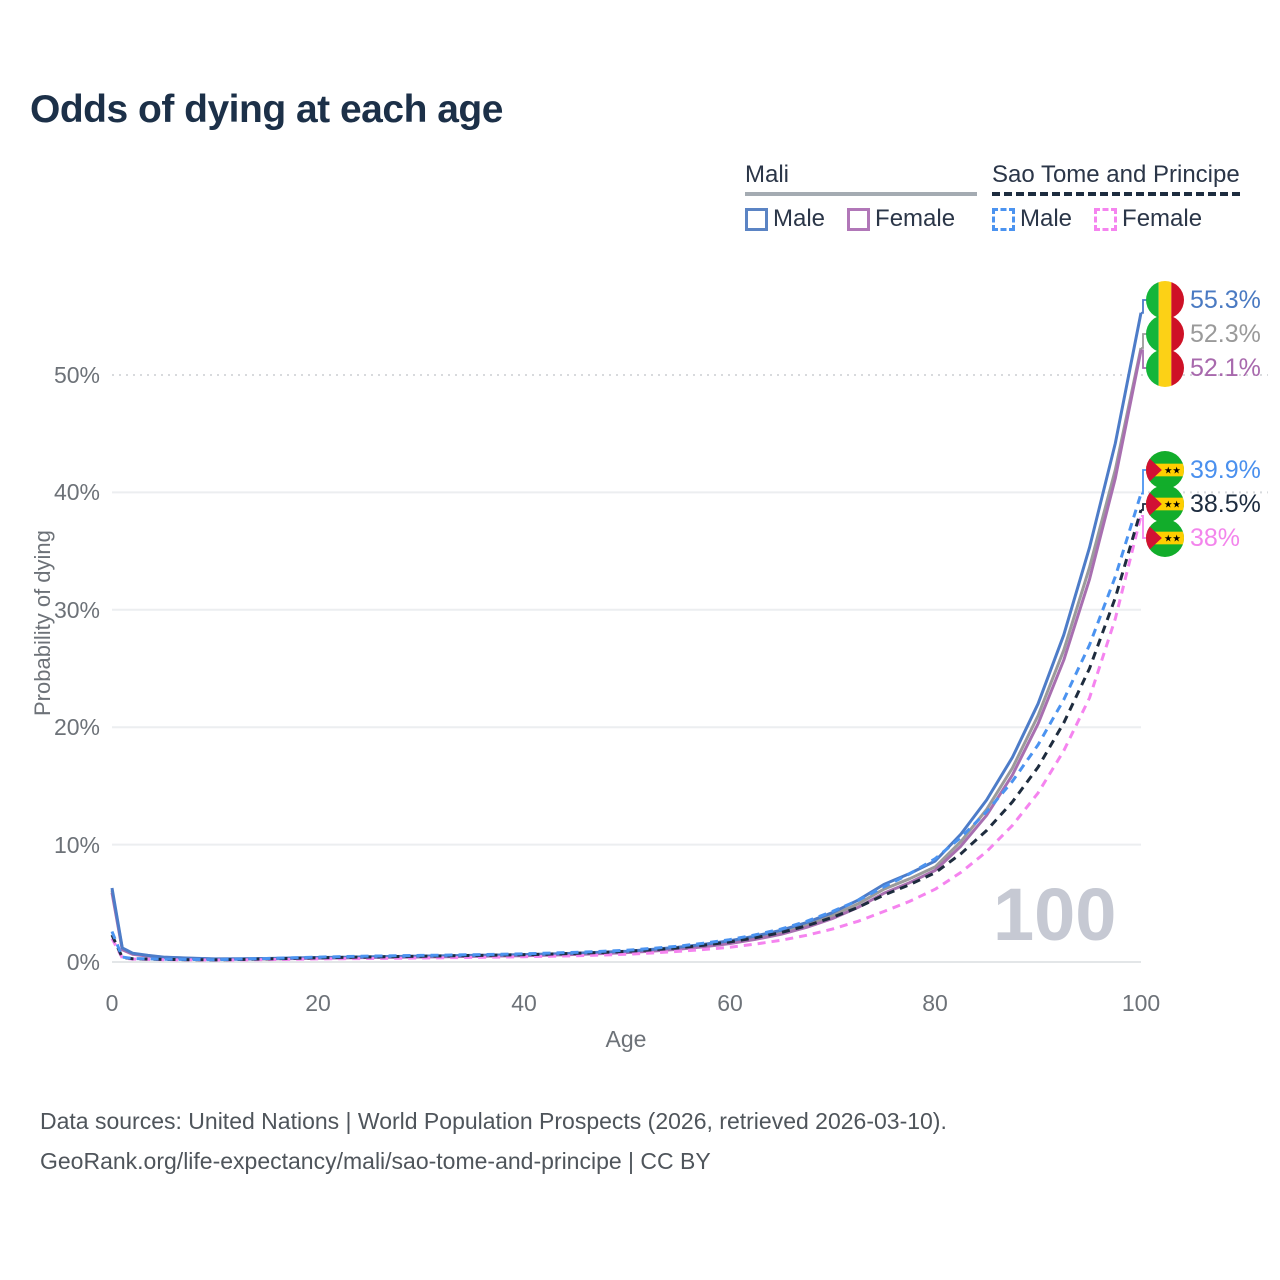  Describe the element at coordinates (1215, 537) in the screenshot. I see `end-value-sao-tome-female: 38%` at that location.